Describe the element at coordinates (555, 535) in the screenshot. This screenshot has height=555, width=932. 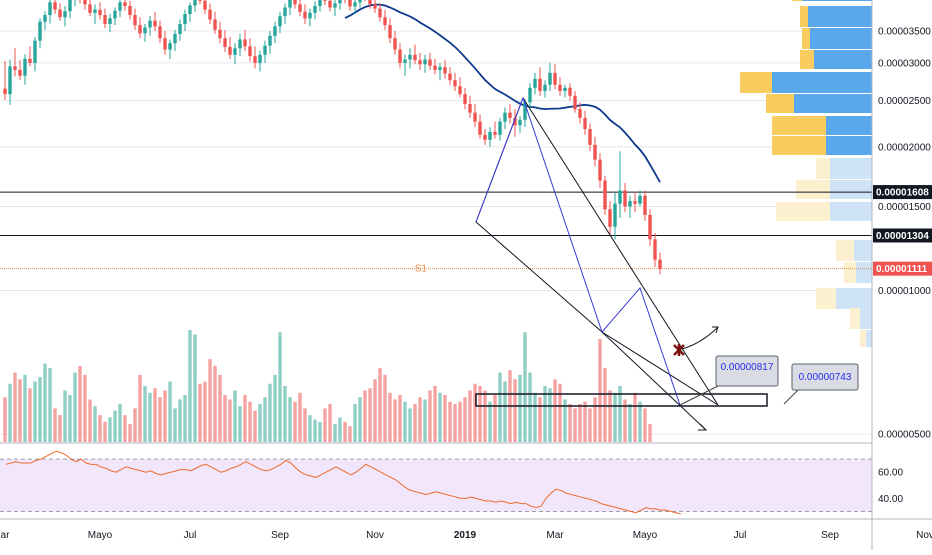
I see `time-tick: Mar` at that location.